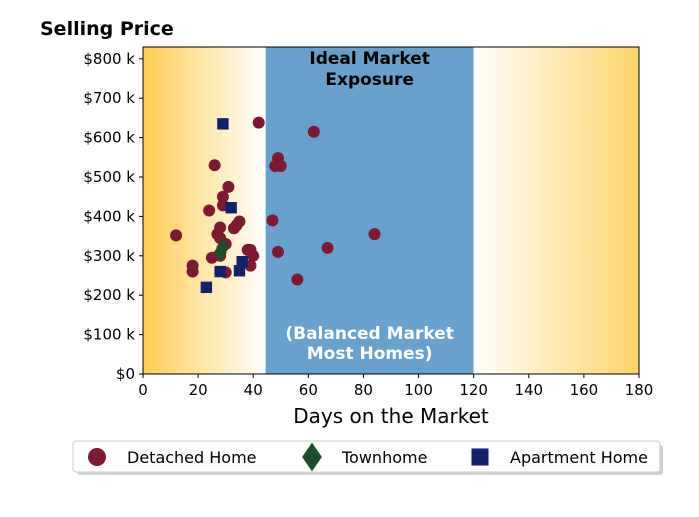  Describe the element at coordinates (109, 59) in the screenshot. I see `y-tick-label: $800 k` at that location.